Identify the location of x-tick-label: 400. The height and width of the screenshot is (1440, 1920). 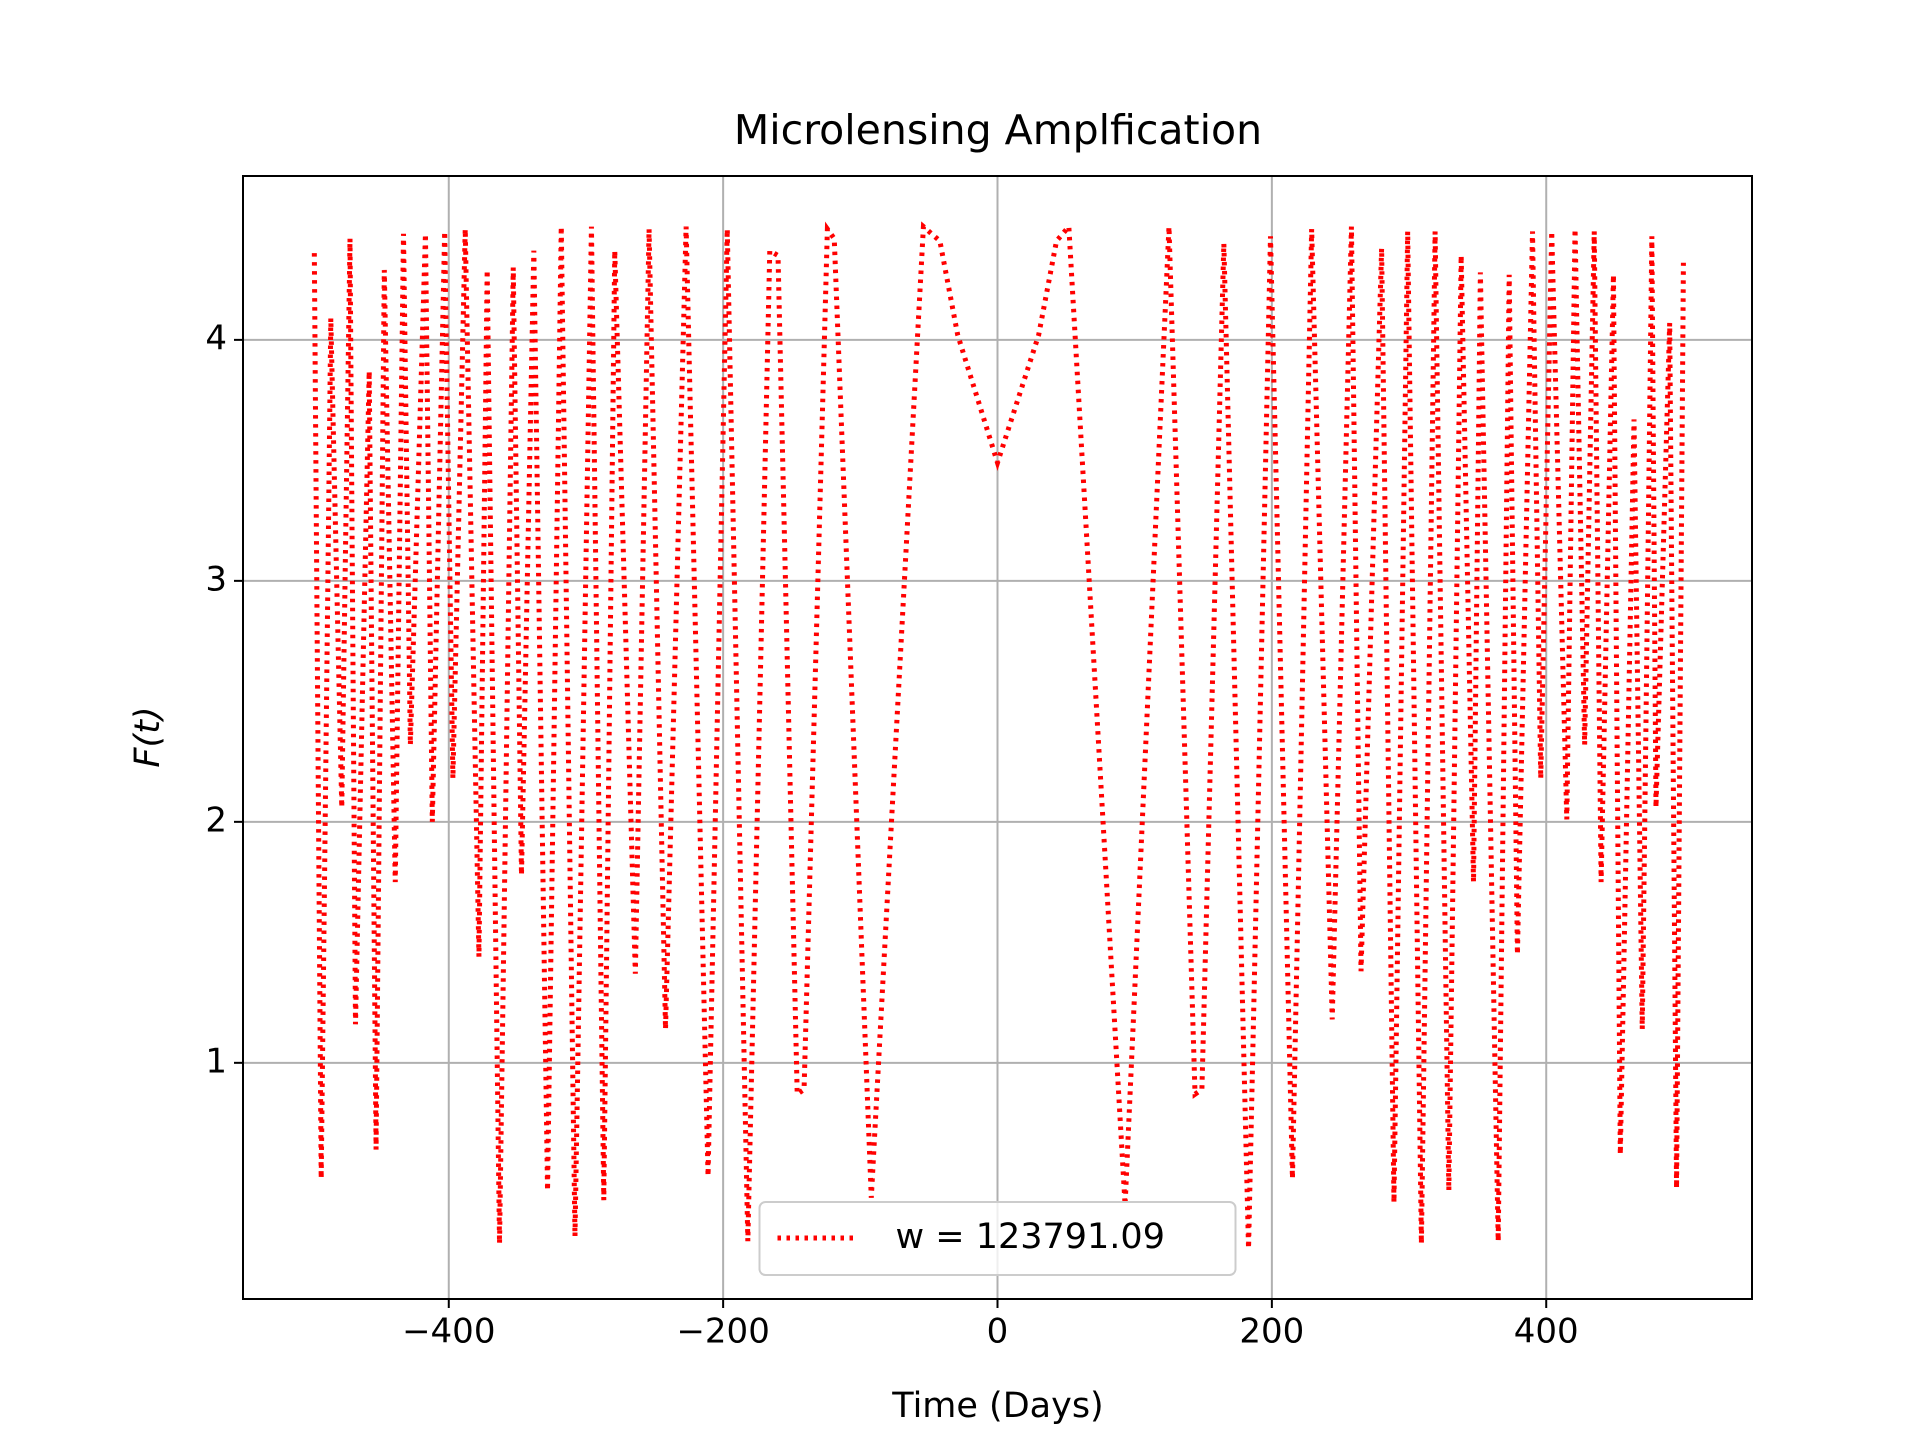
(1546, 1332).